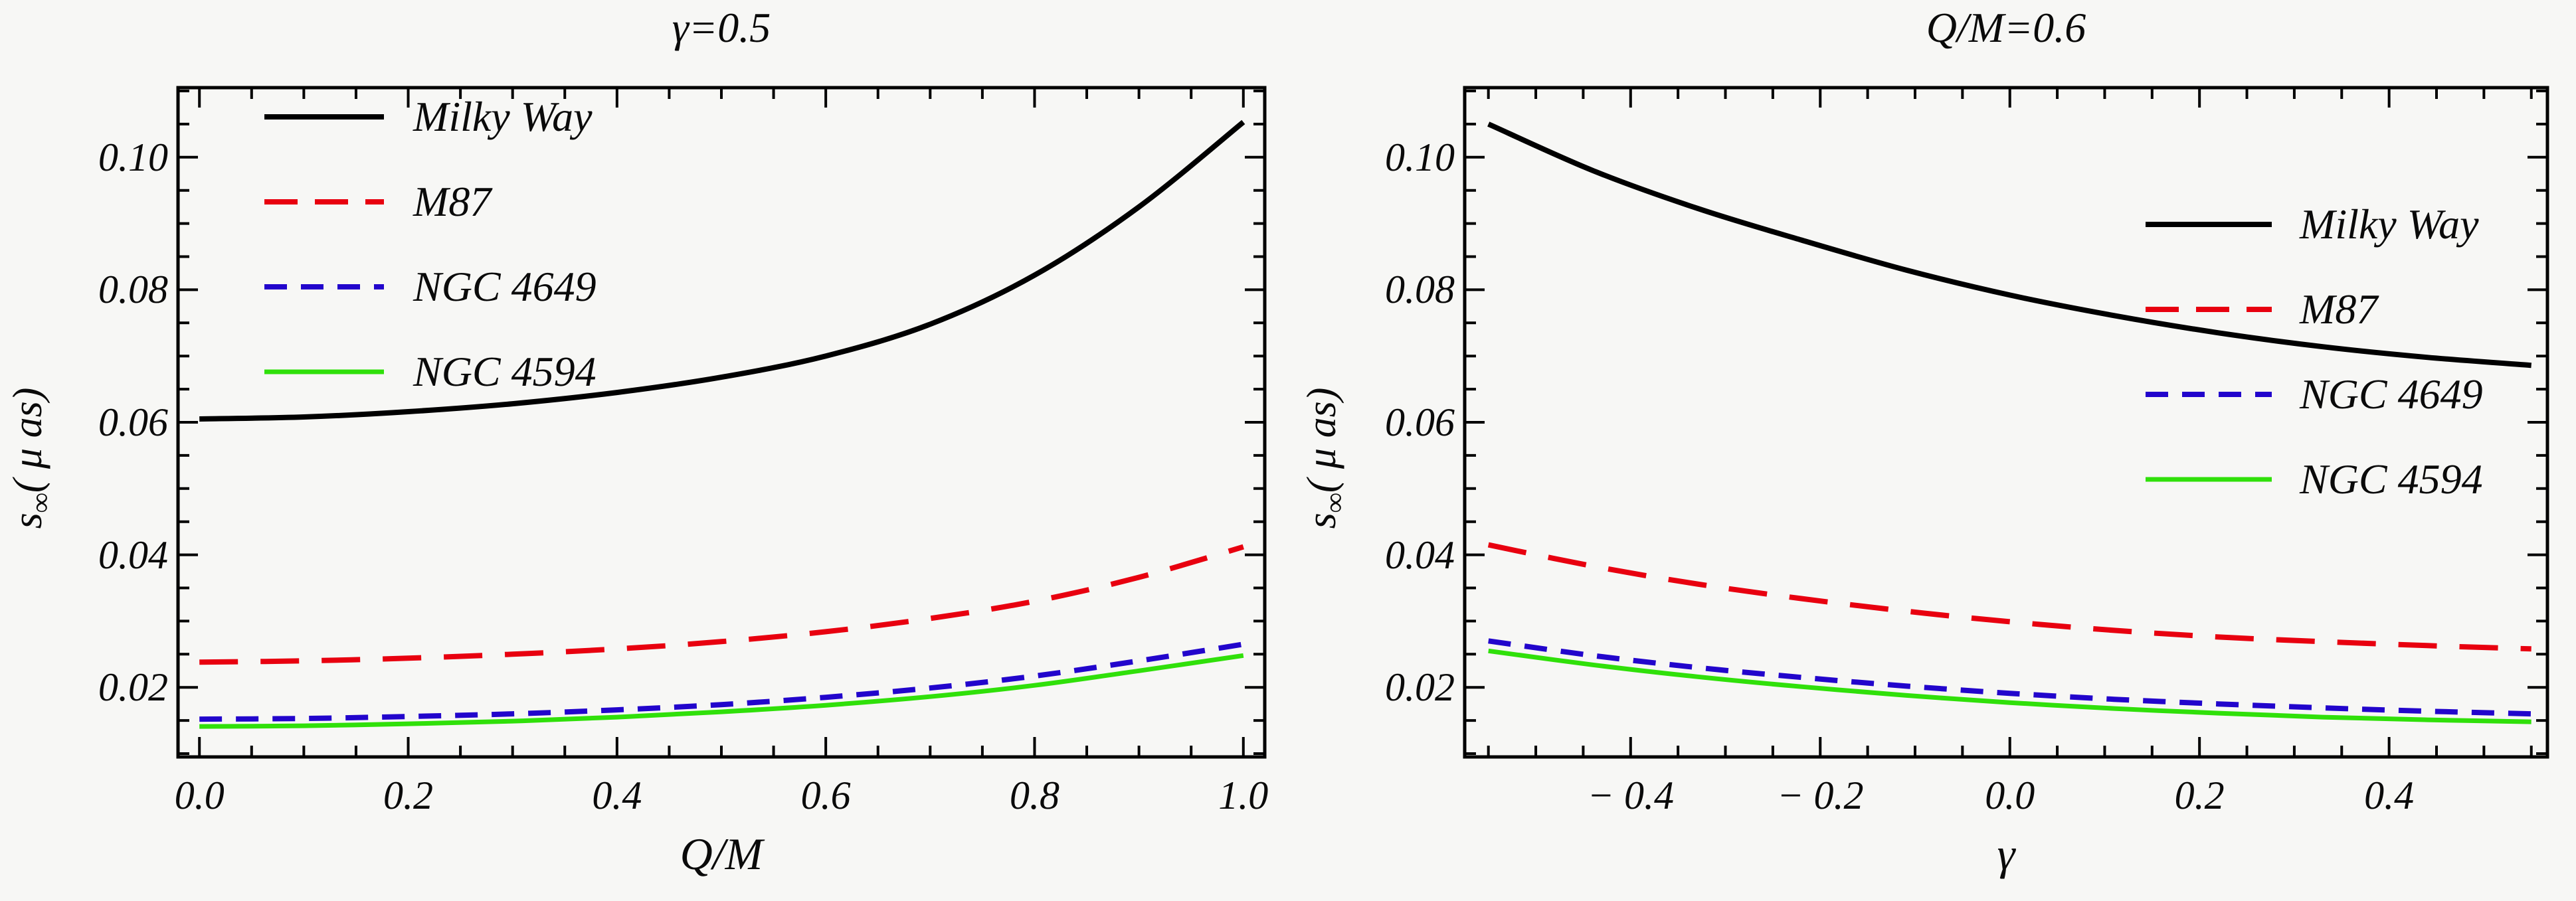 This screenshot has width=2576, height=901. I want to click on plot-title-left: γ=0.5, so click(721, 27).